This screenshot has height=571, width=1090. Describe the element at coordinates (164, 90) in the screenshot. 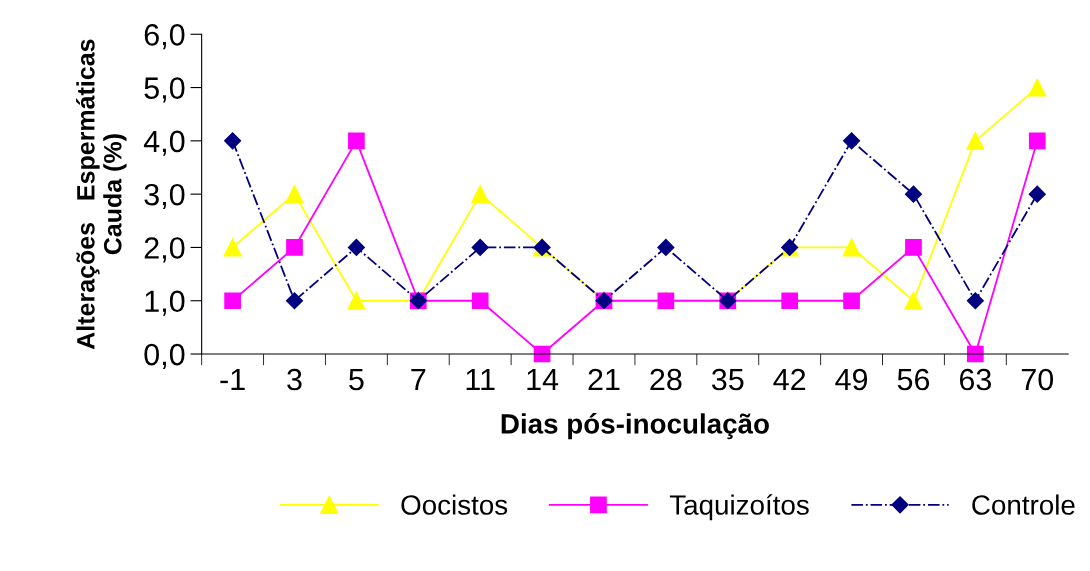

I see `y-tick-label: 5,0` at that location.